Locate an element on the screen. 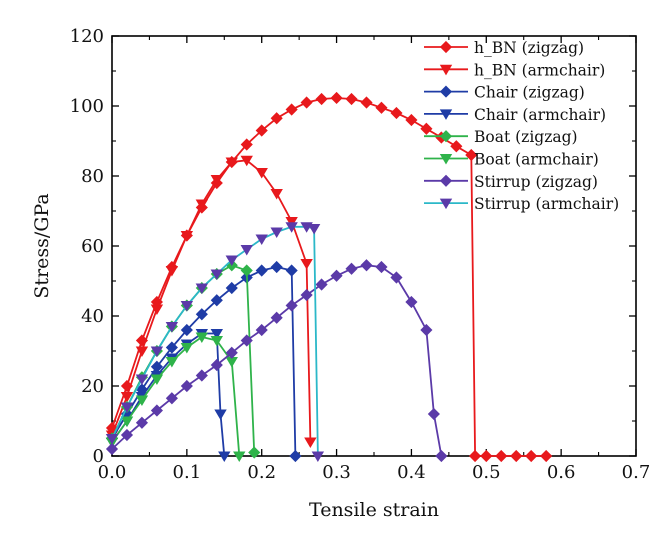  legend-label: Boat (armchair) is located at coordinates (536, 160).